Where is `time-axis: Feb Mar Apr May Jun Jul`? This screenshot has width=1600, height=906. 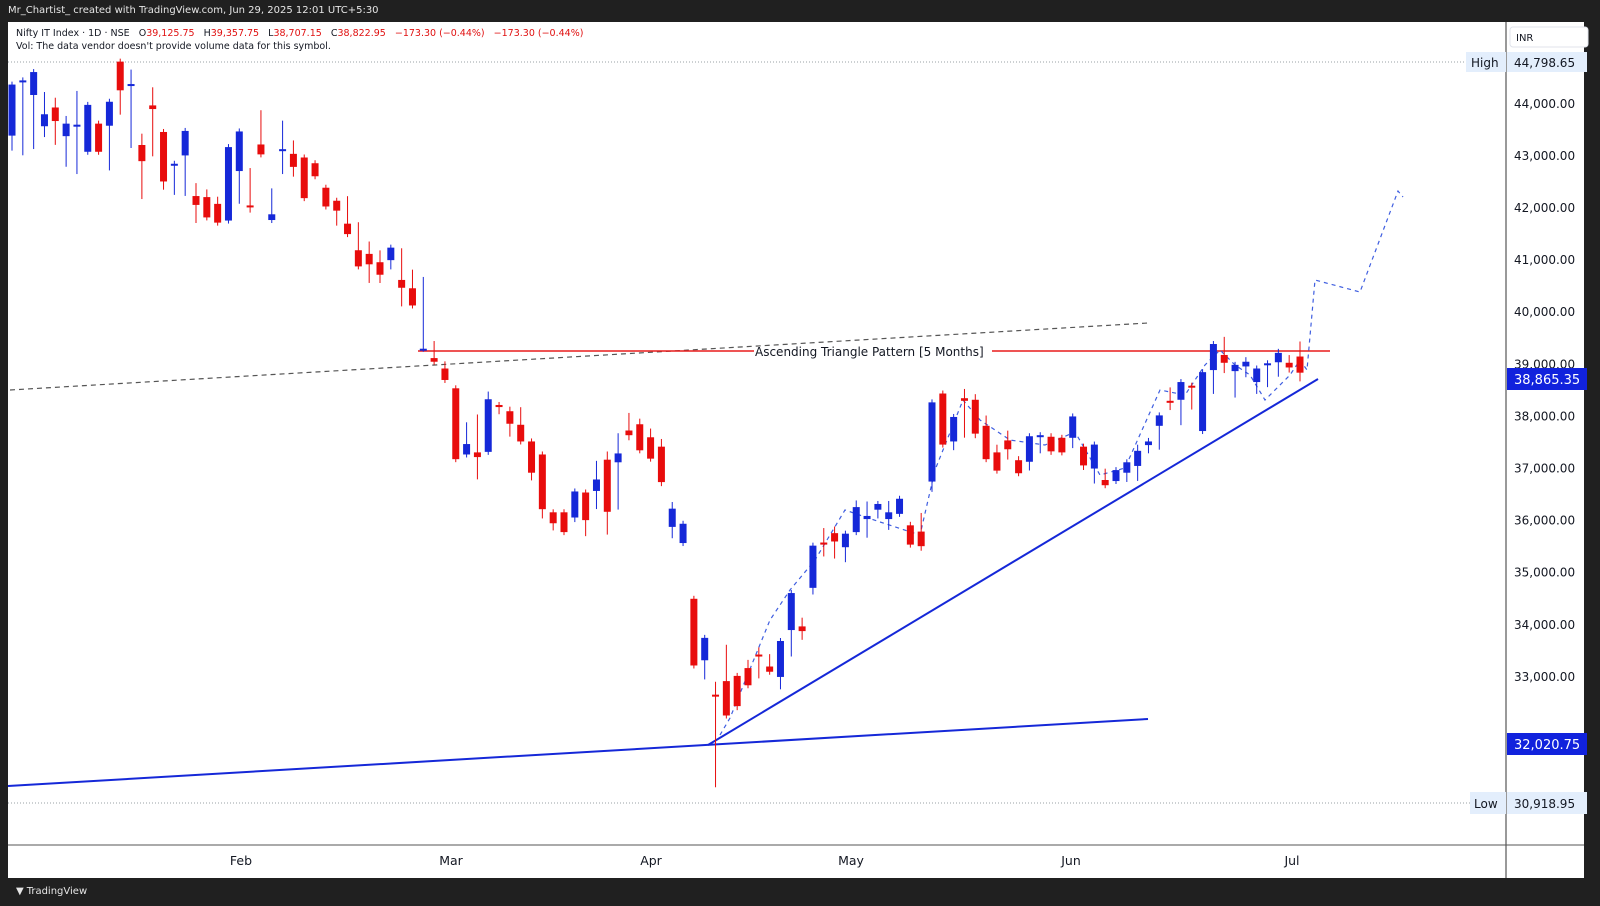
time-axis: Feb Mar Apr May Jun Jul is located at coordinates (765, 860).